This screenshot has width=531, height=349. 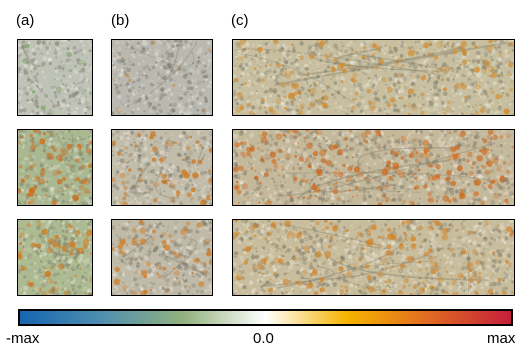 I want to click on tile-c-row2-image, so click(x=373, y=167).